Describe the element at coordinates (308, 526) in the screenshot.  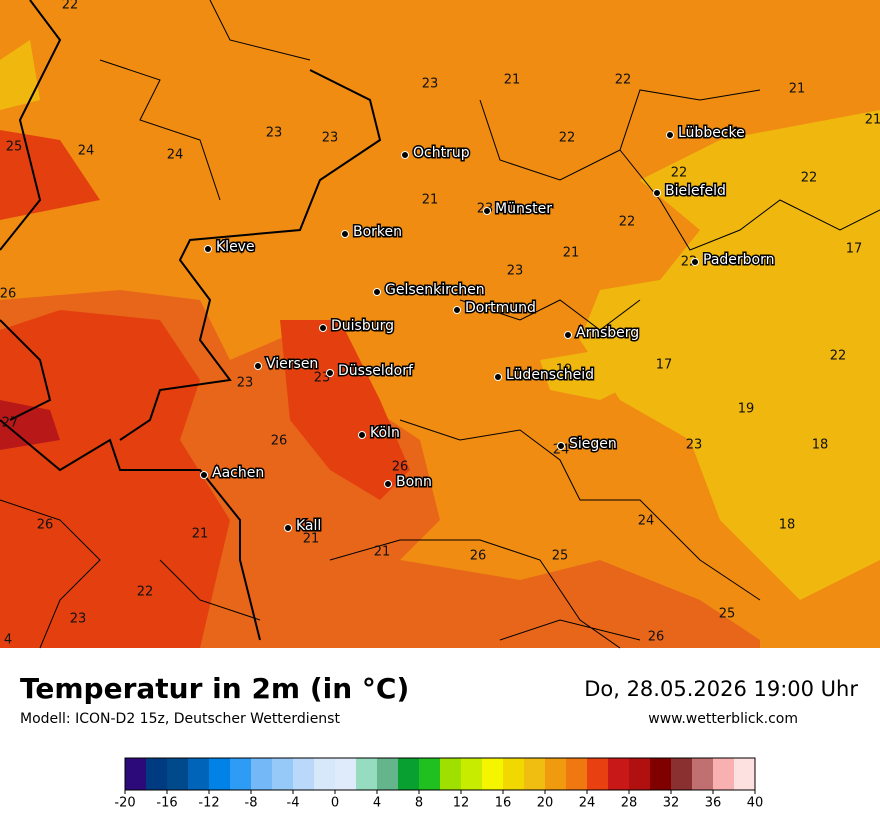
I see `city-name: Kall` at that location.